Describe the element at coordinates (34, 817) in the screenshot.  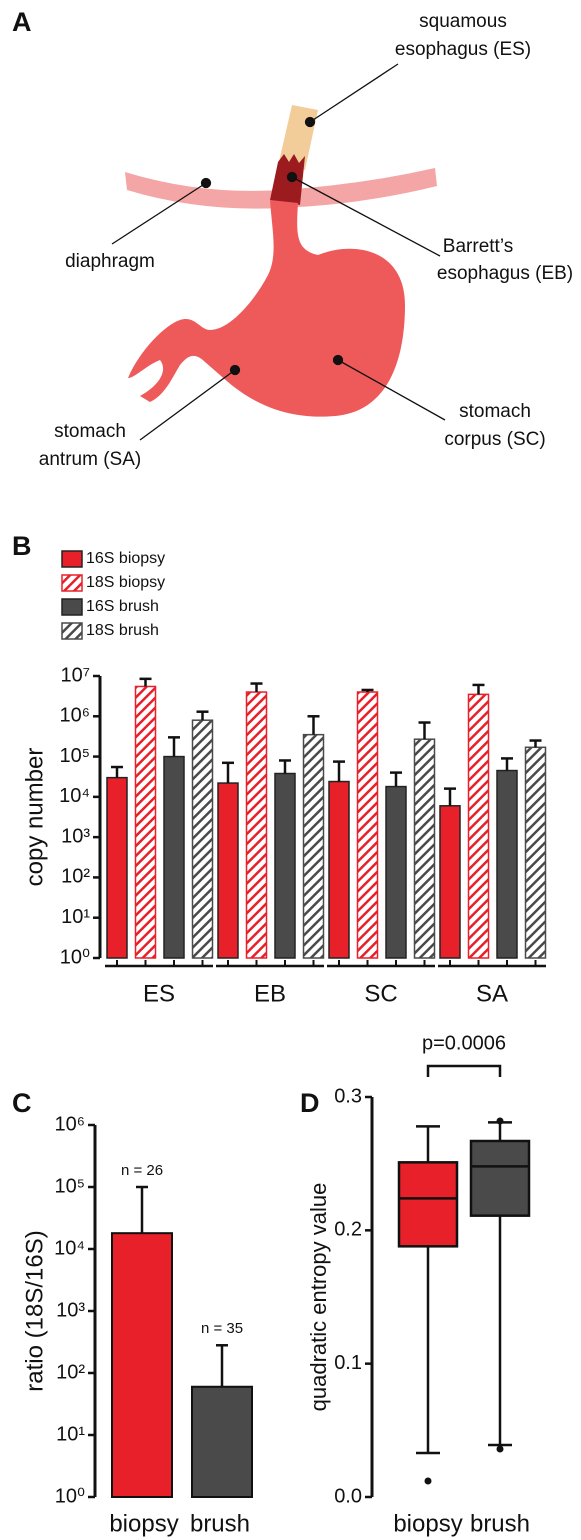
I see `y-axis-label: copy number` at that location.